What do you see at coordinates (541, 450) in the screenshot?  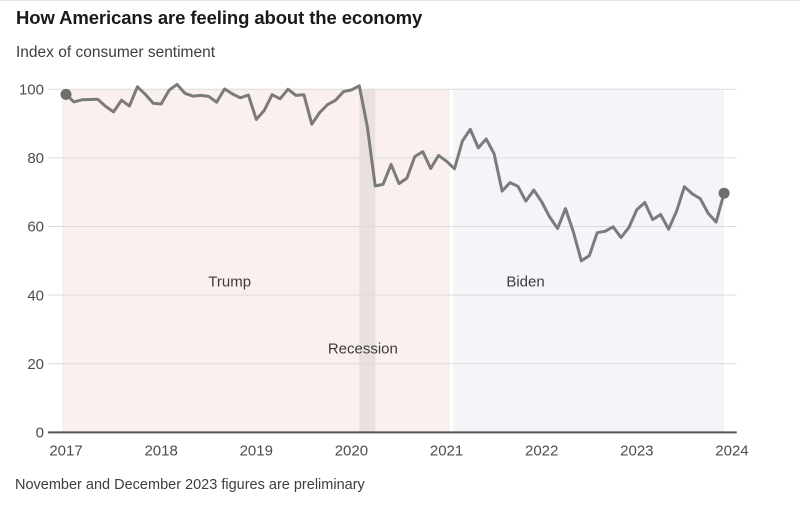 I see `x-axis-label-2022: 2022` at bounding box center [541, 450].